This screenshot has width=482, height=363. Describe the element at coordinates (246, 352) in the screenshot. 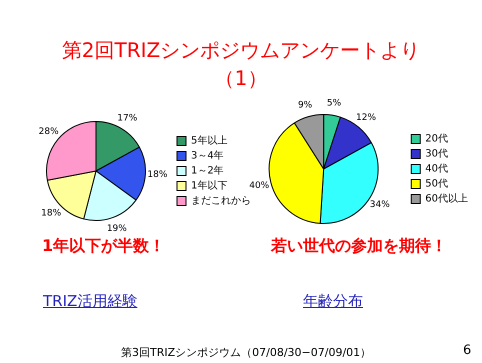

I see `text: 第3回TRIZシンポジウム（07/08/30−07/09/01）` at that location.